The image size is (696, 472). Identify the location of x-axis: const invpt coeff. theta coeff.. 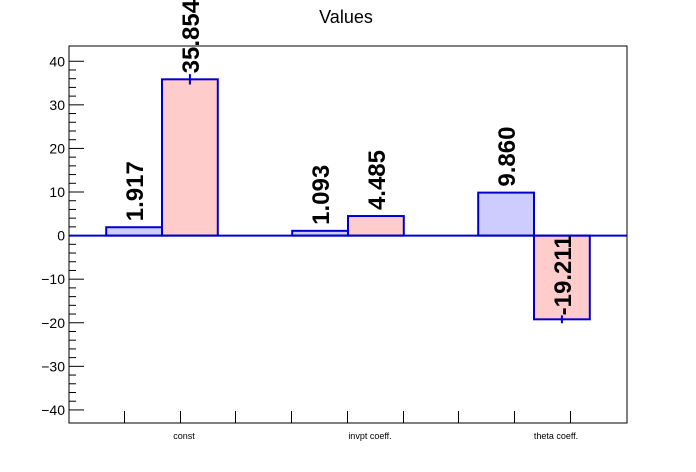
(351, 426).